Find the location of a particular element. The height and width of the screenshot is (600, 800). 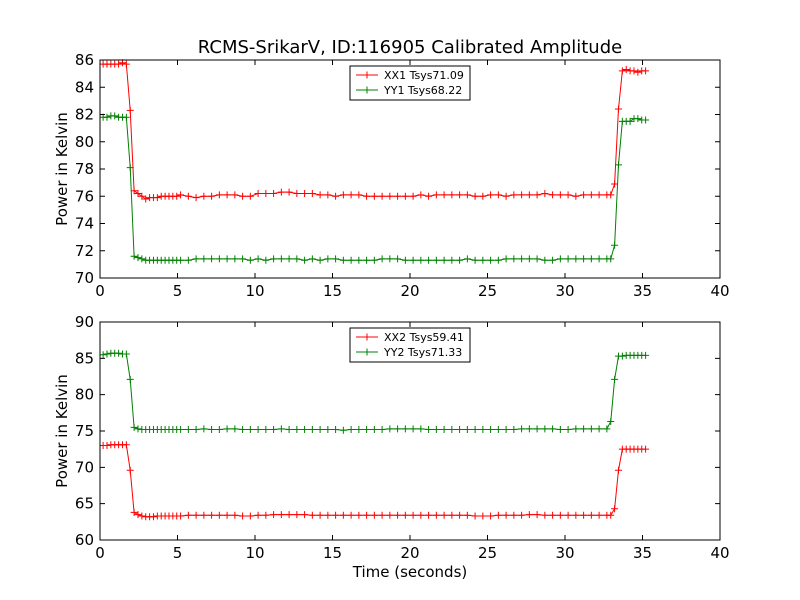

x-tick-label: 5 is located at coordinates (178, 553).